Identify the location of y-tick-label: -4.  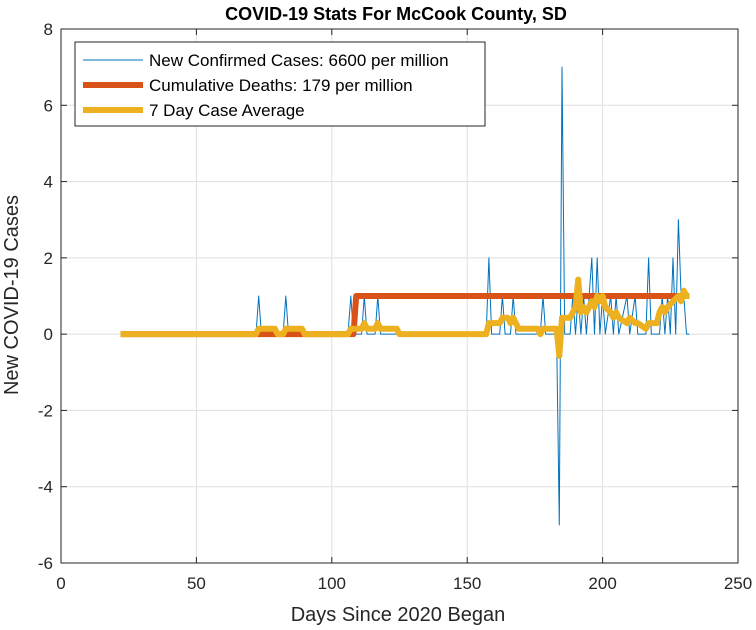
(45, 487).